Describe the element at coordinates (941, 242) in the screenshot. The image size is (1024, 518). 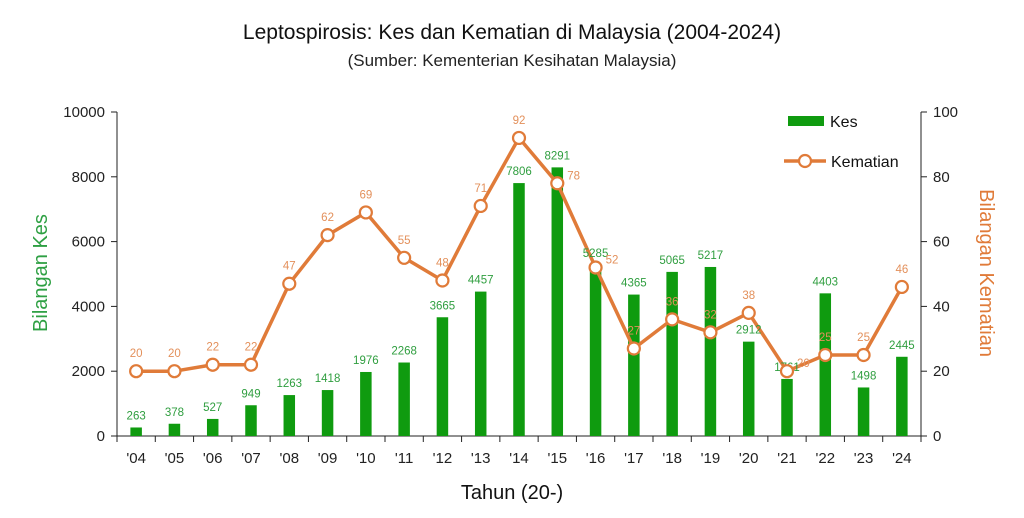
I see `y-right-tick-label: 60` at that location.